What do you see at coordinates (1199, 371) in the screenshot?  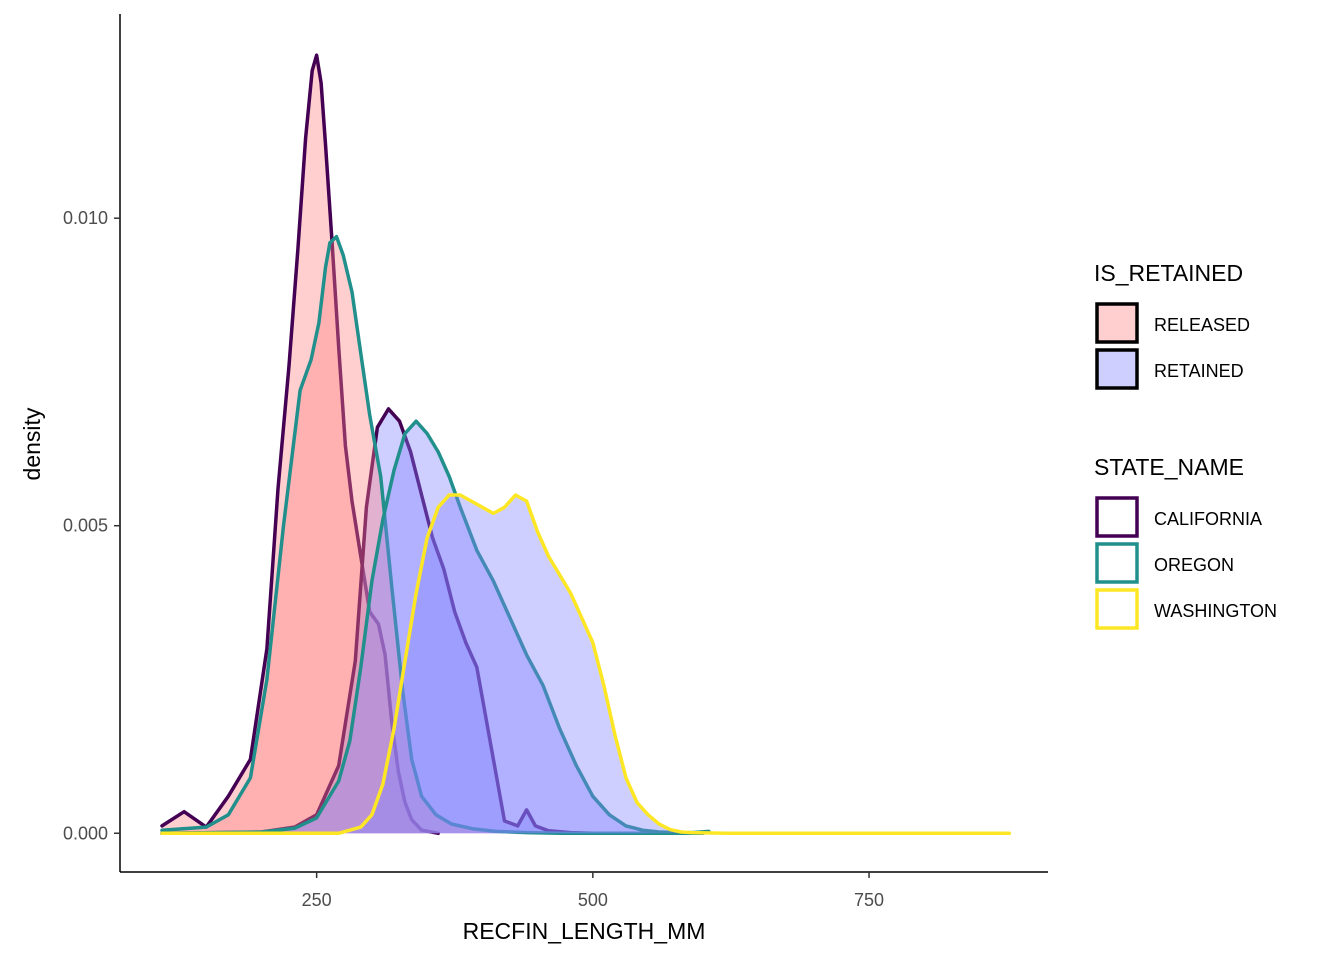 I see `legend-label-retained: RETAINED` at bounding box center [1199, 371].